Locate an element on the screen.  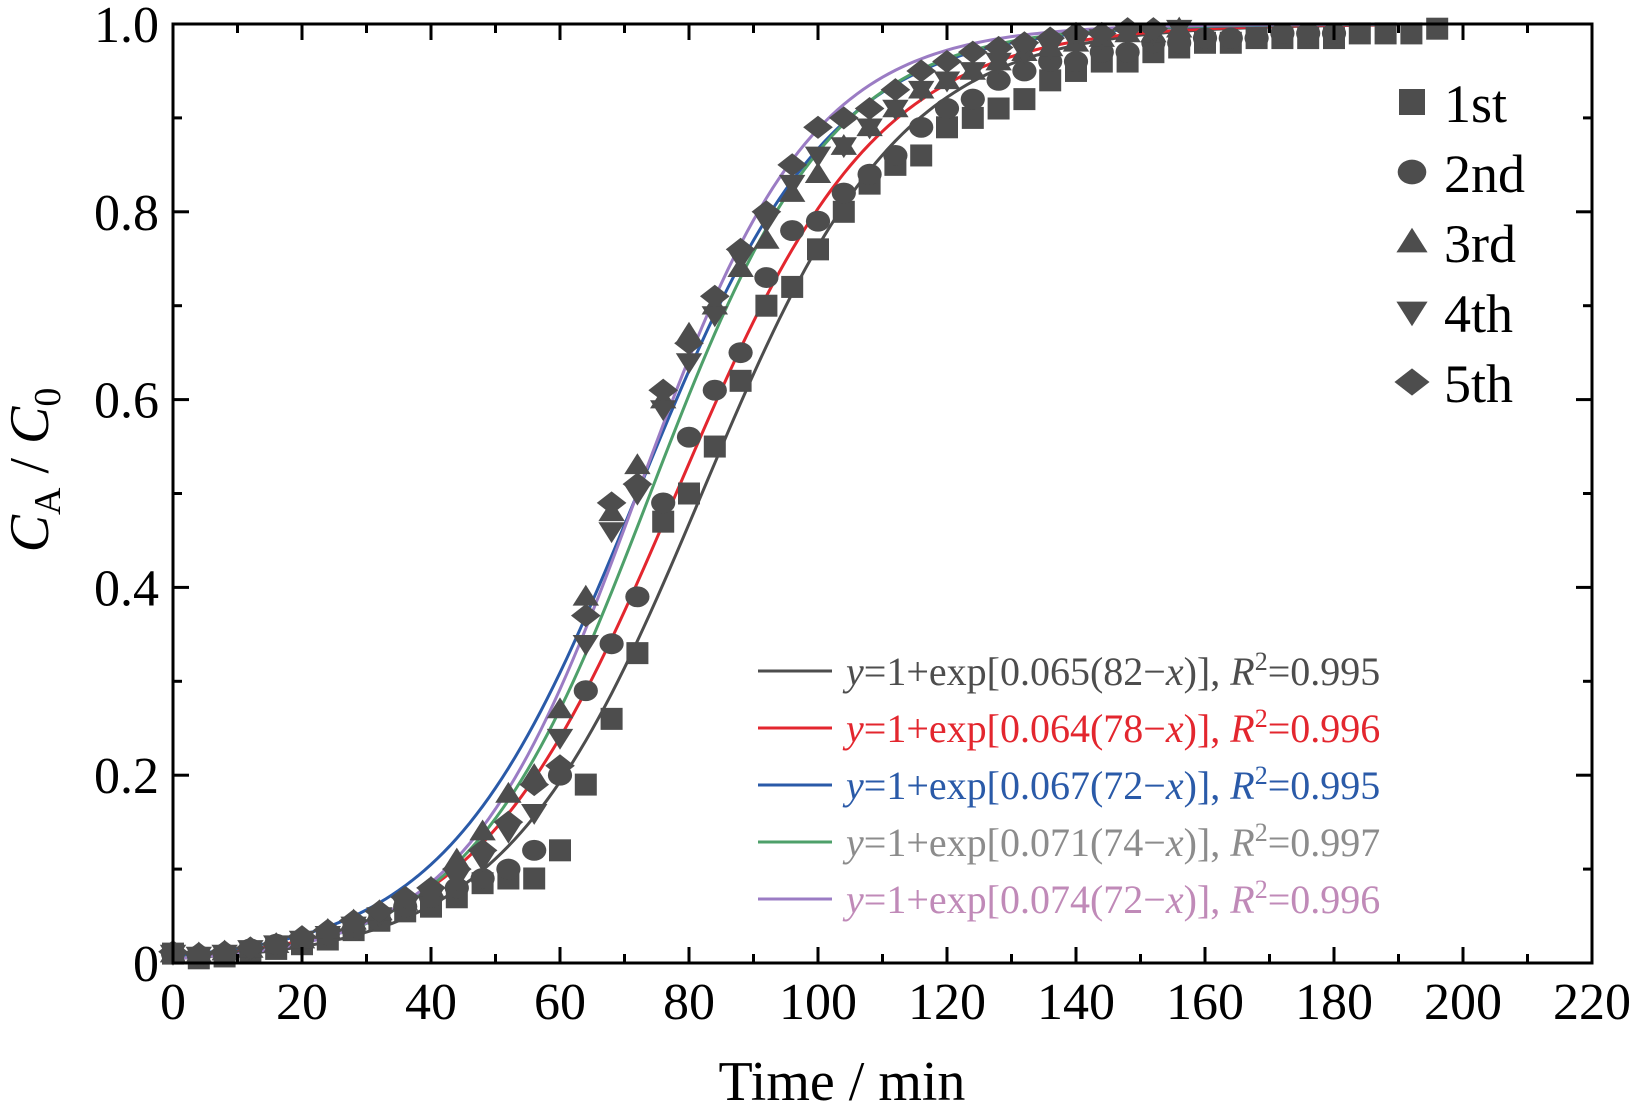
y-title-sub-0: 0 is located at coordinates (48, 397).